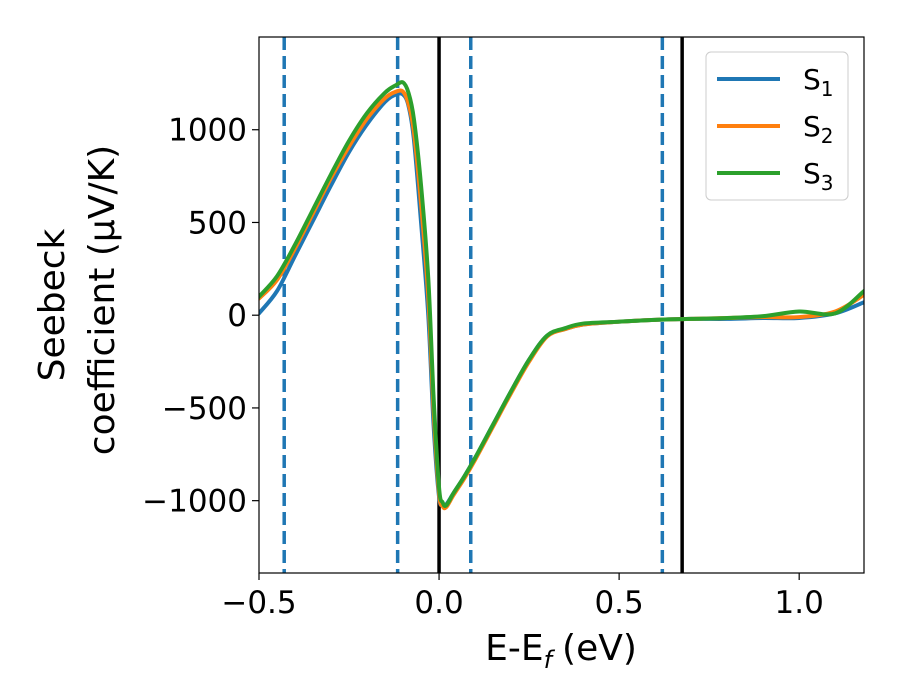 This screenshot has height=700, width=900. I want to click on y-tick-label: 500, so click(217, 223).